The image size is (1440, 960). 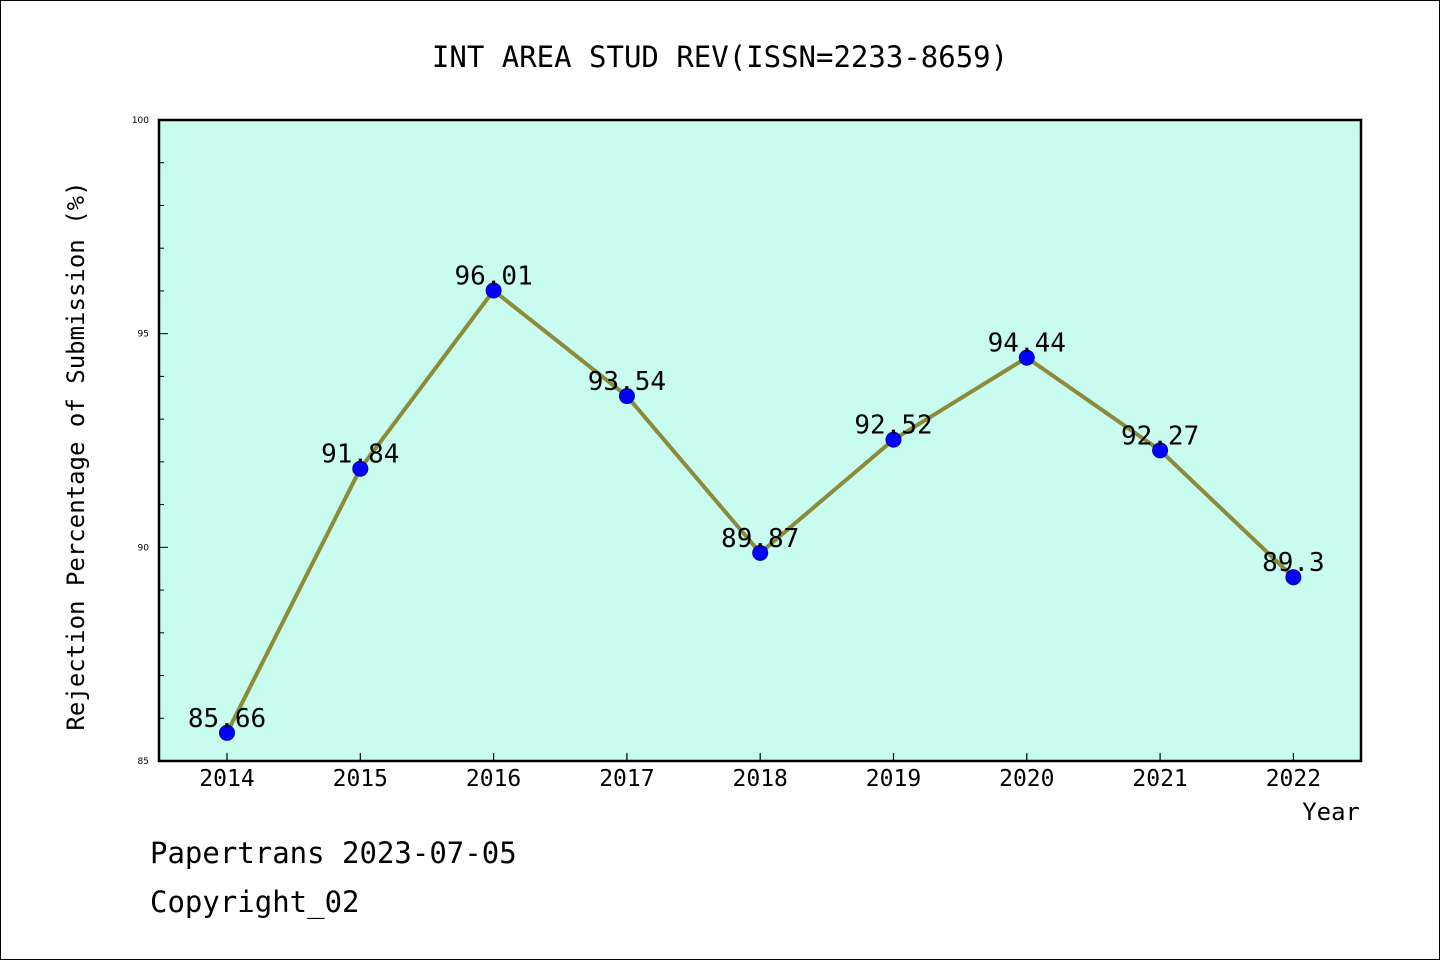 I want to click on y-tick-label: 95, so click(x=143, y=335).